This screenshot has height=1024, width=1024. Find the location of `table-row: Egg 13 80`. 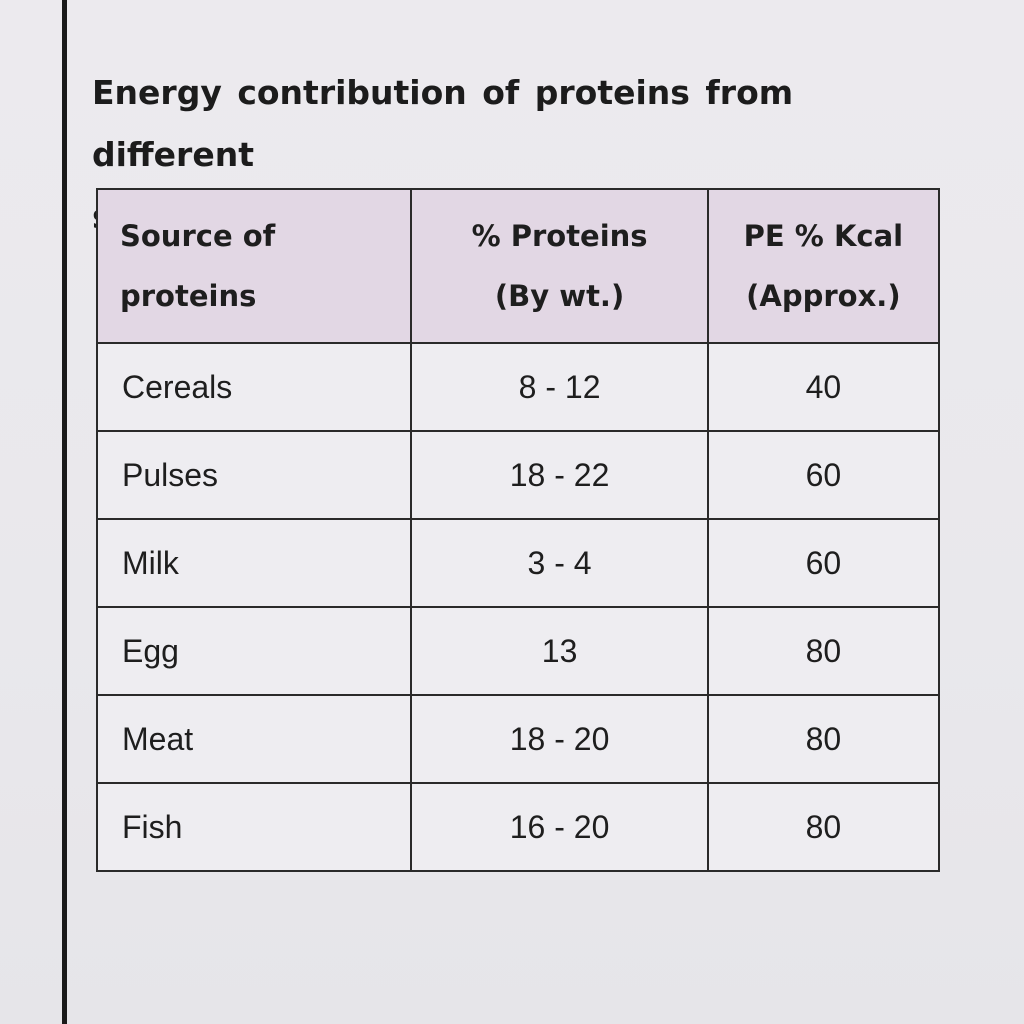

table-row: Egg 13 80 is located at coordinates (518, 651).